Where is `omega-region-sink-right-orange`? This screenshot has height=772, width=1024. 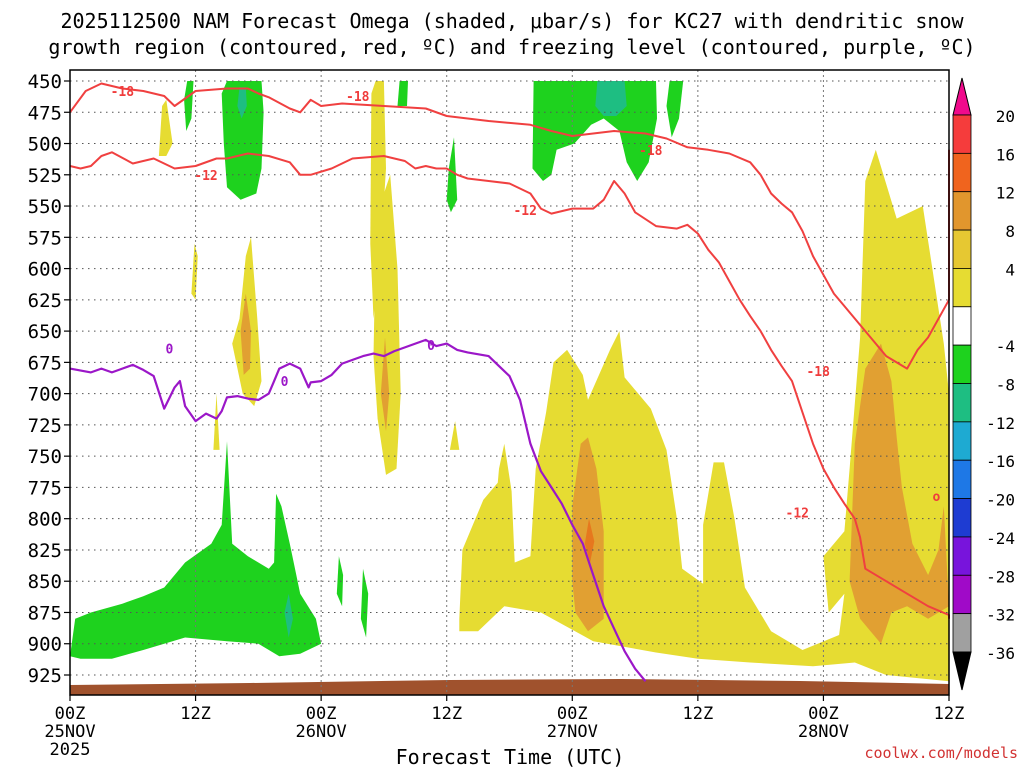
omega-region-sink-right-orange is located at coordinates (899, 493).